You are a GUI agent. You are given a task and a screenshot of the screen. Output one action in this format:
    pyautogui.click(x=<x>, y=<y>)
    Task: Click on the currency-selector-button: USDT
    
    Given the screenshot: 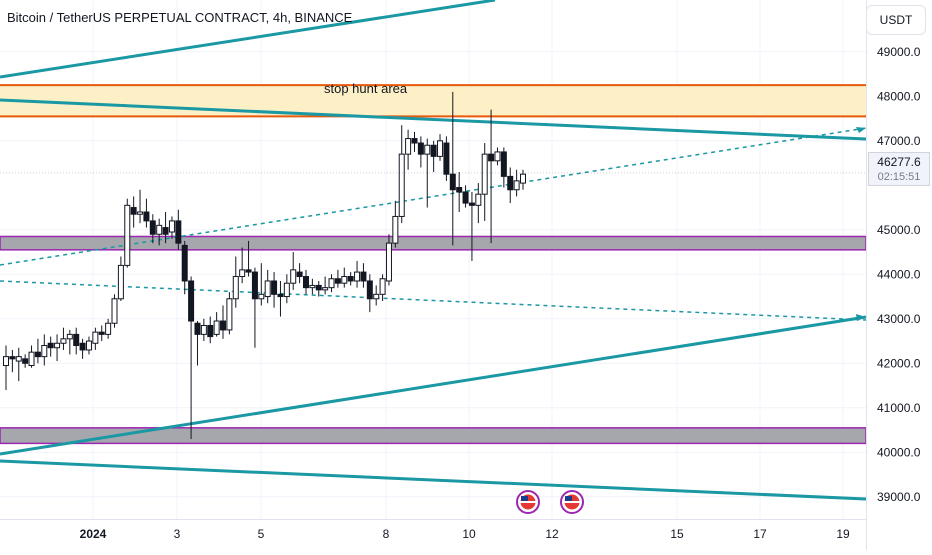 What is the action you would take?
    pyautogui.click(x=896, y=20)
    